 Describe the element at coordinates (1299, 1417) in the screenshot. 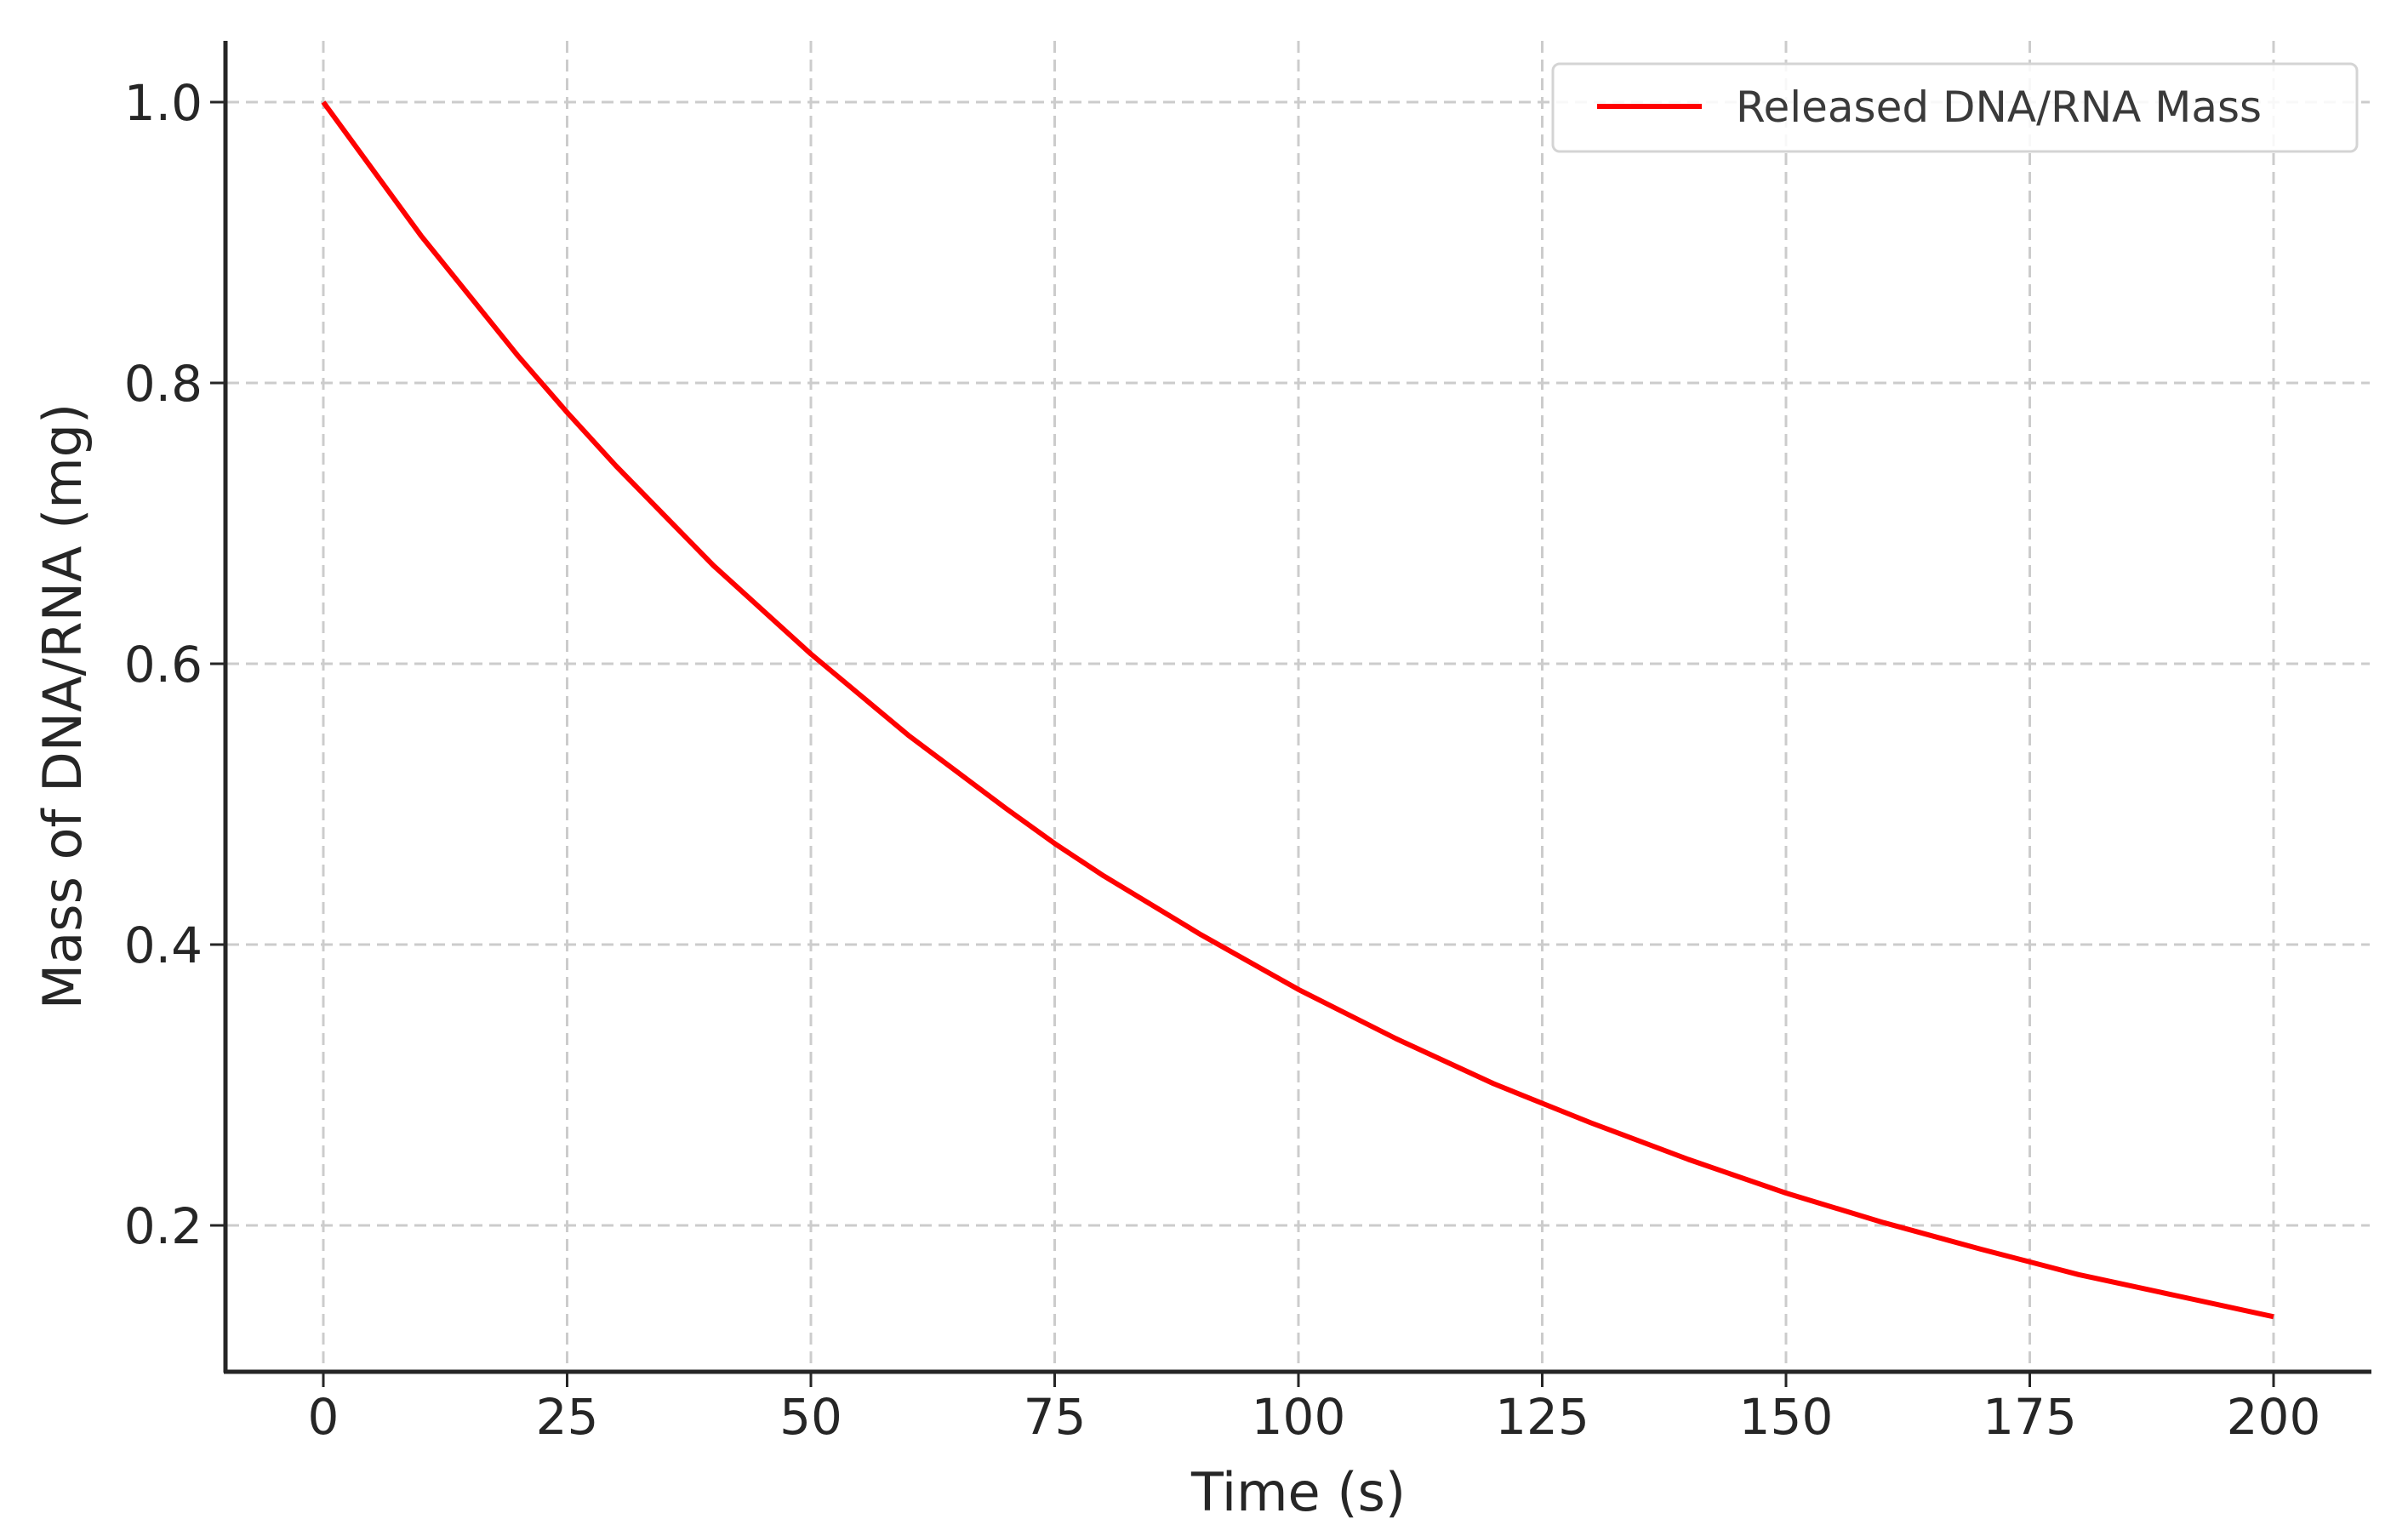

I see `x-tick-label: 100` at that location.